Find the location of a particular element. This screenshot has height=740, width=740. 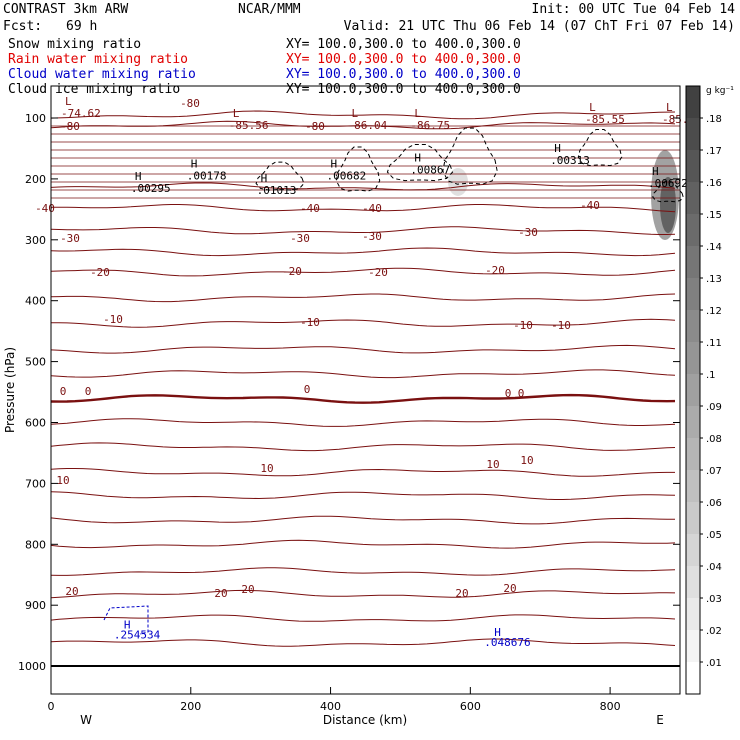

x-axis-label: Distance (km) is located at coordinates (365, 720).